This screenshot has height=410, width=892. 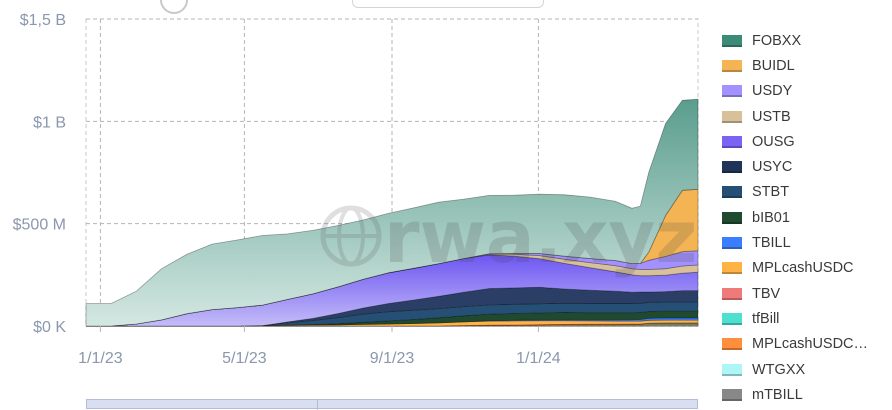 I want to click on legend-item-ousg: OUSG, so click(x=807, y=141).